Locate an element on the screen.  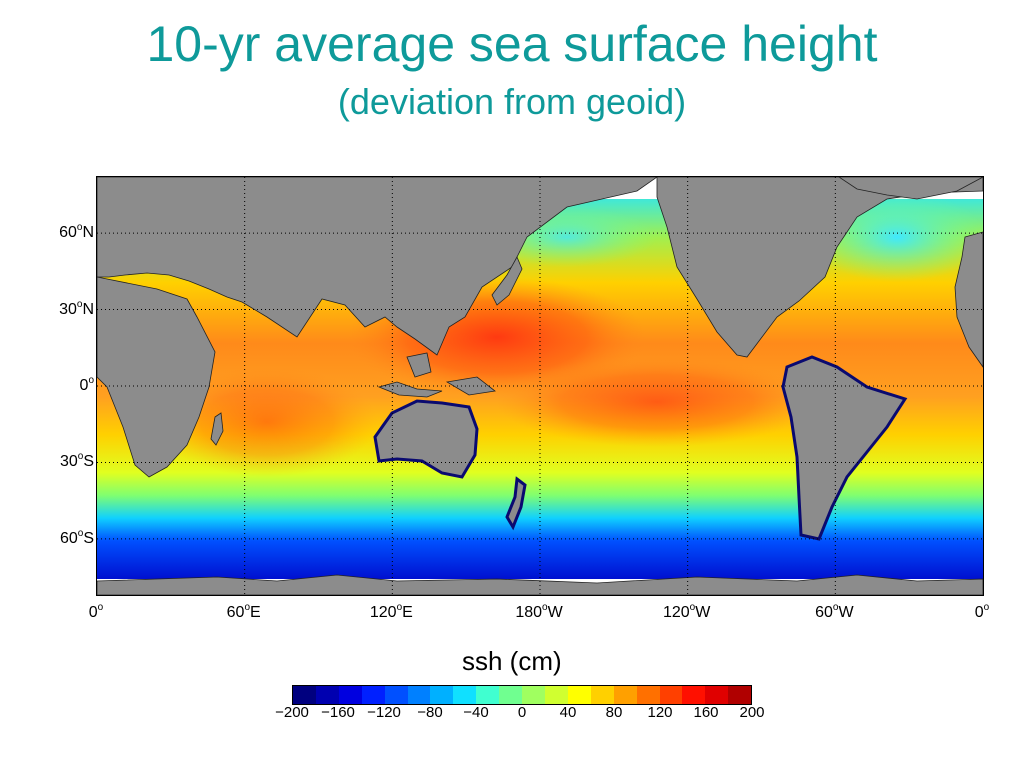
colorbar-tick-label: 160 is located at coordinates (706, 712).